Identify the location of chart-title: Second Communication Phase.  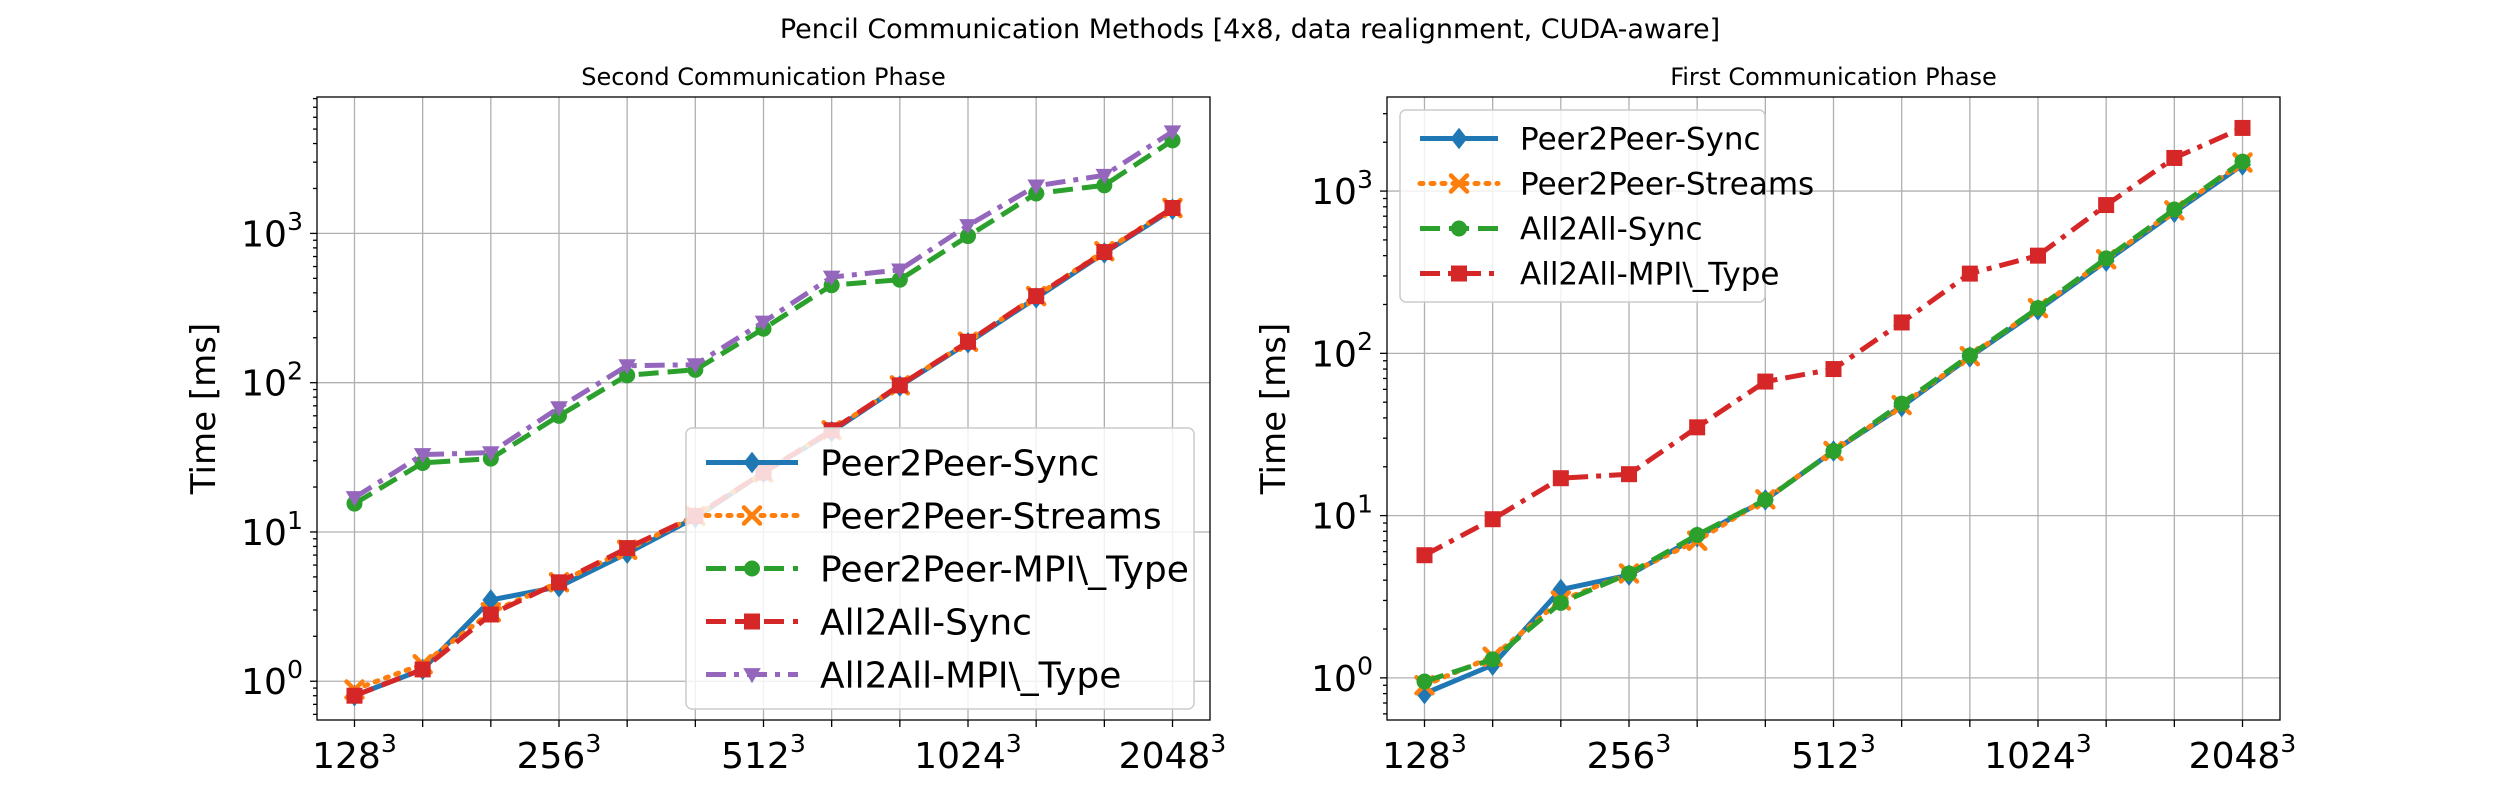
(763, 77).